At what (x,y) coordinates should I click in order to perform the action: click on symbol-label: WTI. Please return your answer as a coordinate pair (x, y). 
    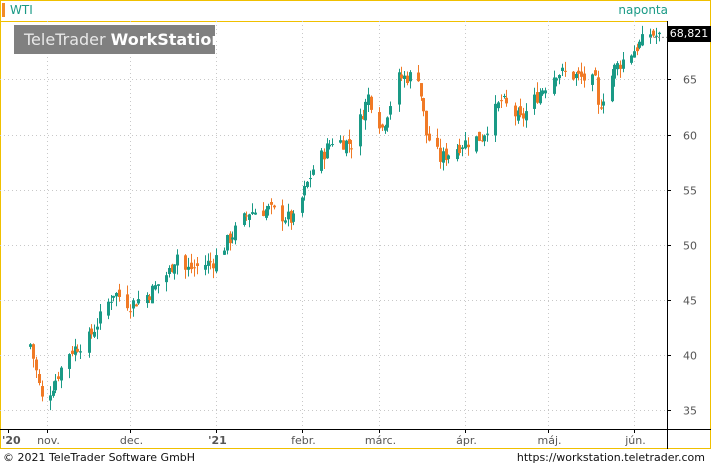
    Looking at the image, I should click on (17, 10).